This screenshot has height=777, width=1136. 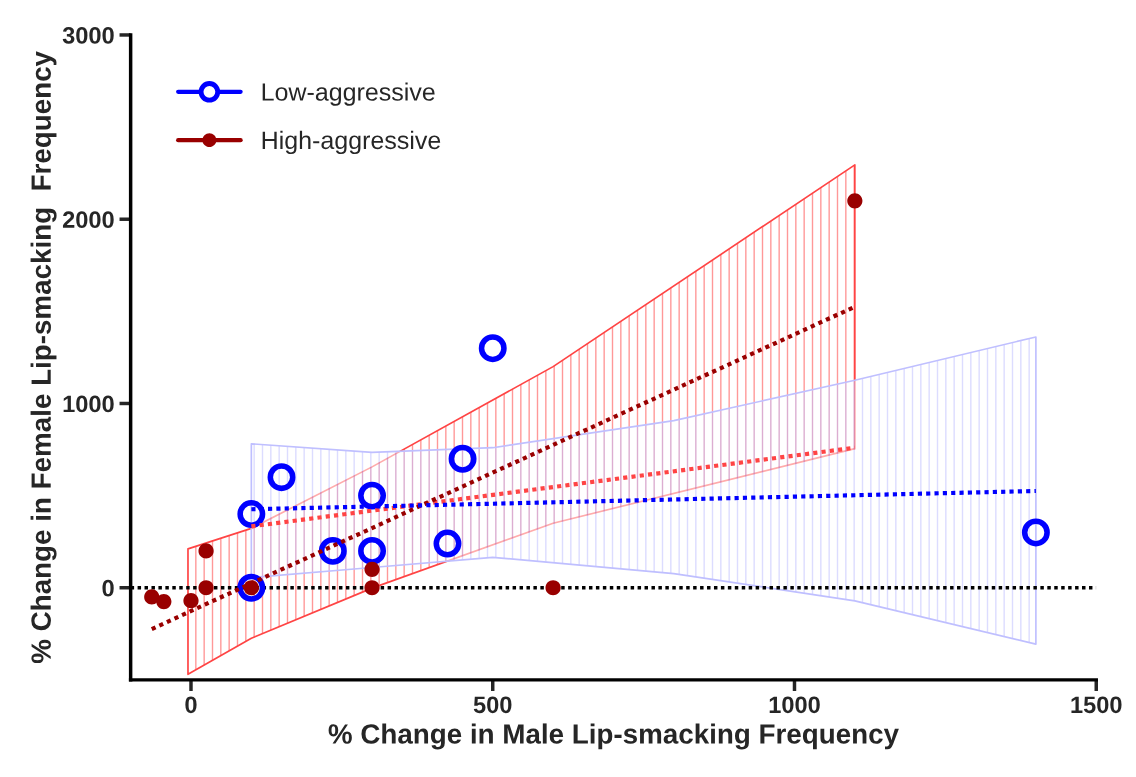 I want to click on y-tick-label: 0, so click(x=108, y=588).